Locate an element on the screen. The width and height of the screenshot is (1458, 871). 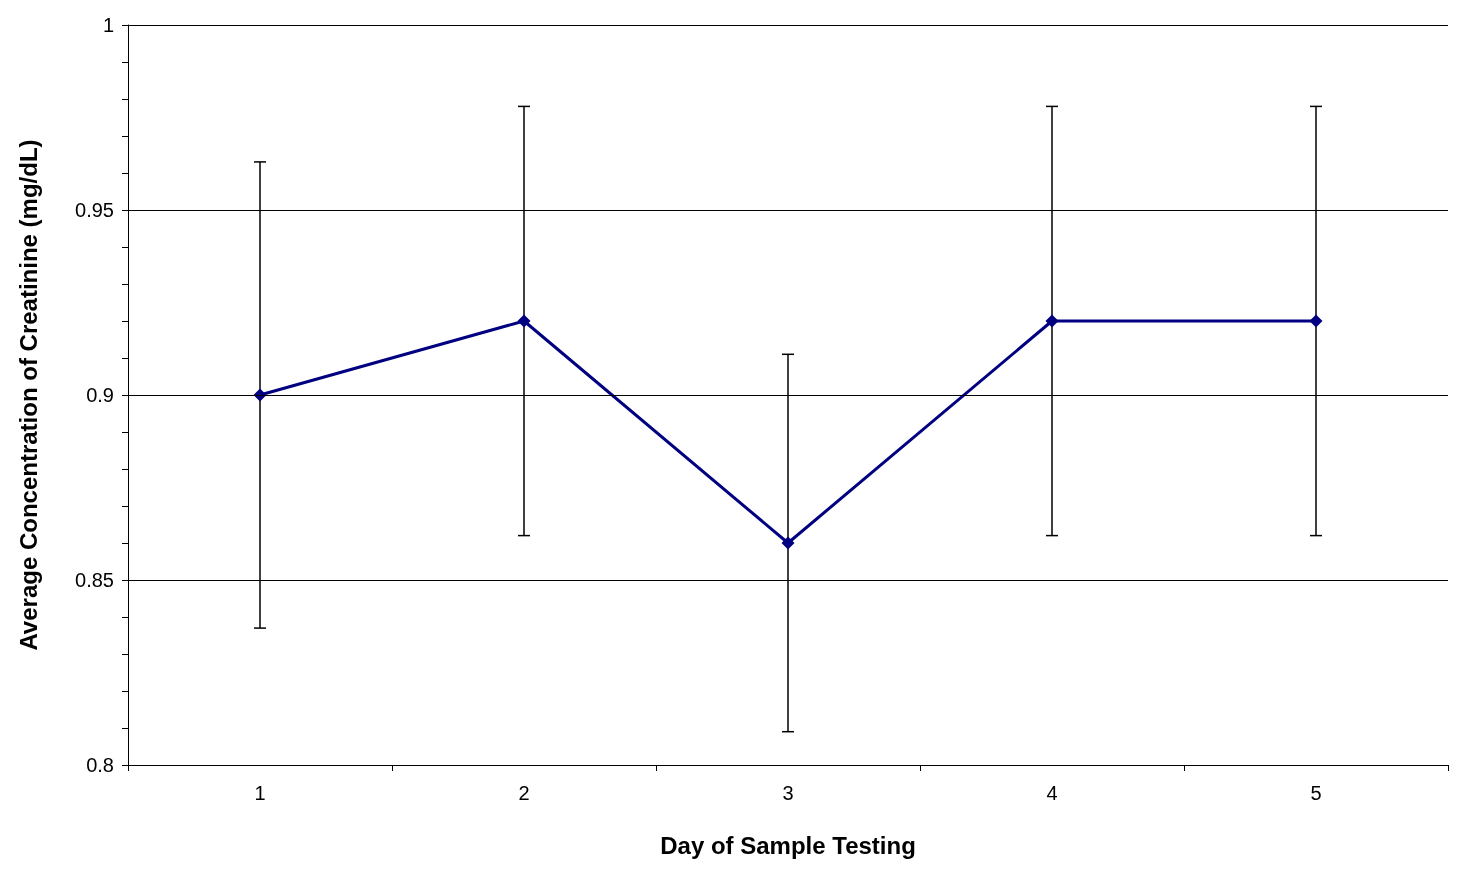
x-tick-label: 1 is located at coordinates (260, 793).